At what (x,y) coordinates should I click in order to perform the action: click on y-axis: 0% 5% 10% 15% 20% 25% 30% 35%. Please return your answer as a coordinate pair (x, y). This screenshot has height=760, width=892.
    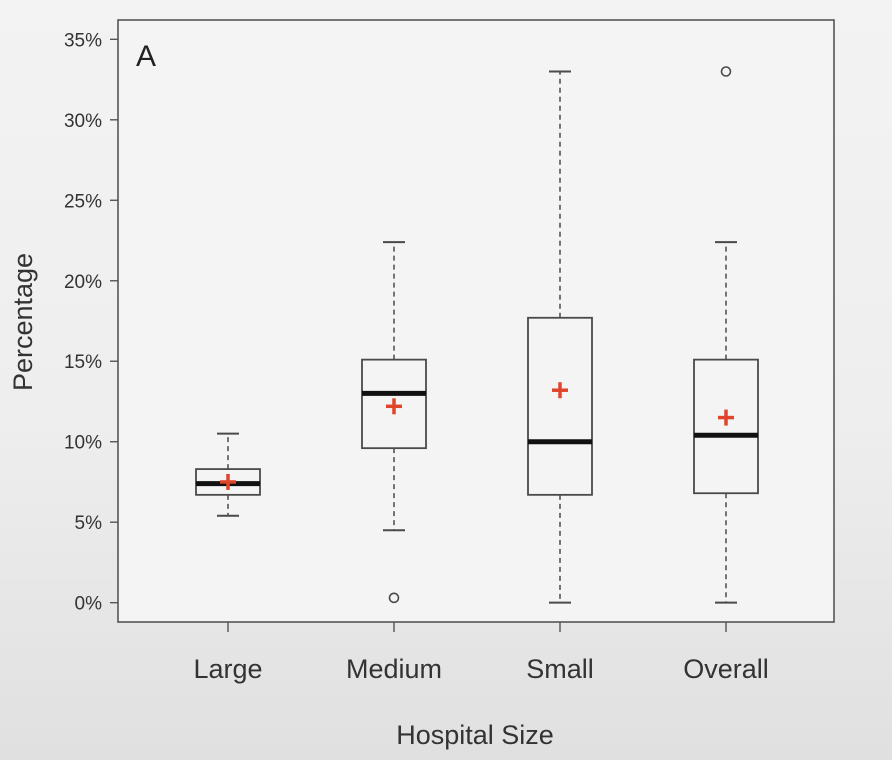
    Looking at the image, I should click on (91, 322).